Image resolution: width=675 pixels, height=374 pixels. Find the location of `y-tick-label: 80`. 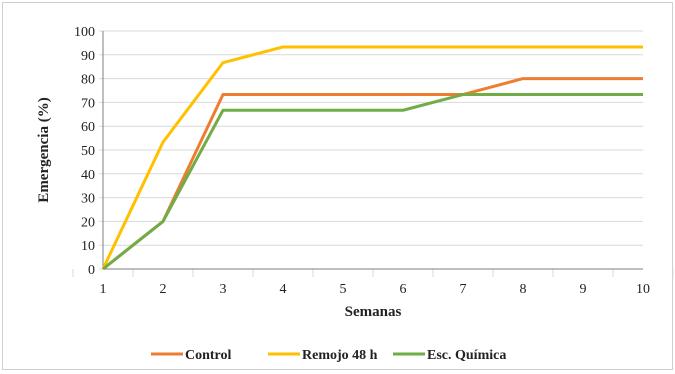

y-tick-label: 80 is located at coordinates (88, 80).